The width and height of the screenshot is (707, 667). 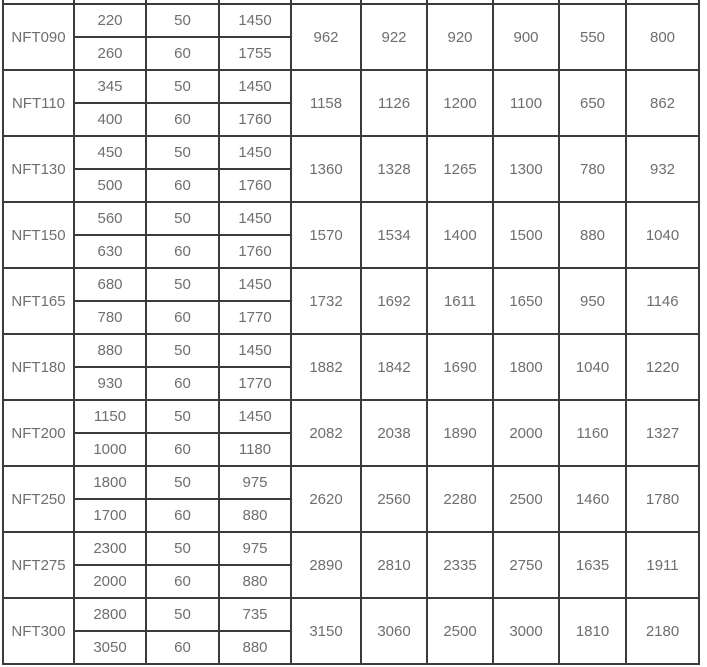 What do you see at coordinates (38, 433) in the screenshot?
I see `model-cell: NFT200` at bounding box center [38, 433].